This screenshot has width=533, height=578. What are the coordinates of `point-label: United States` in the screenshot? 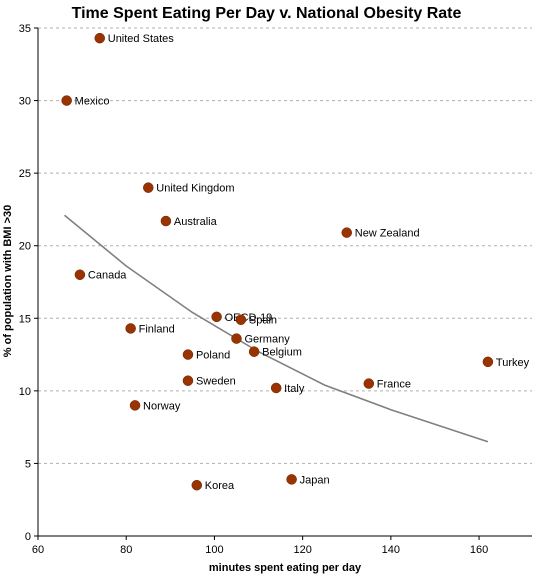 It's located at (141, 39).